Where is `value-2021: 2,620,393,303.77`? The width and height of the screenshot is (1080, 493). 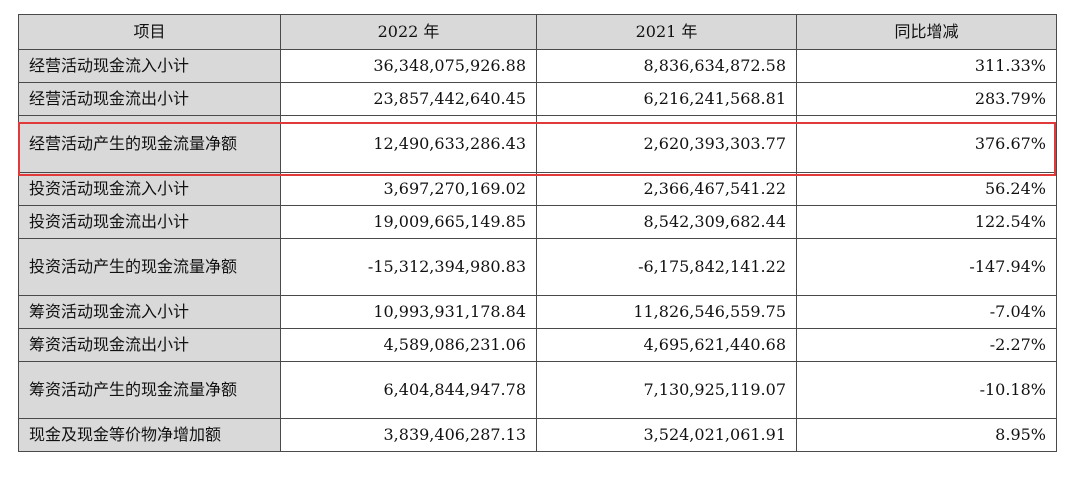 value-2021: 2,620,393,303.77 is located at coordinates (666, 144).